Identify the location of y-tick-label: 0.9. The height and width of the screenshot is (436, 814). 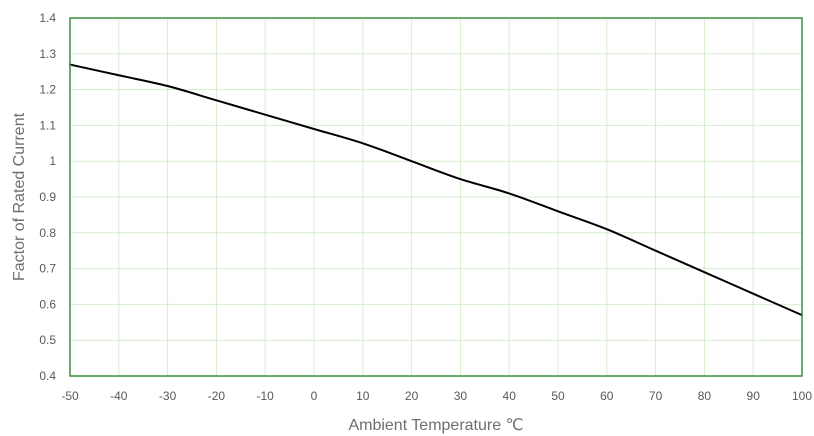
(47, 197).